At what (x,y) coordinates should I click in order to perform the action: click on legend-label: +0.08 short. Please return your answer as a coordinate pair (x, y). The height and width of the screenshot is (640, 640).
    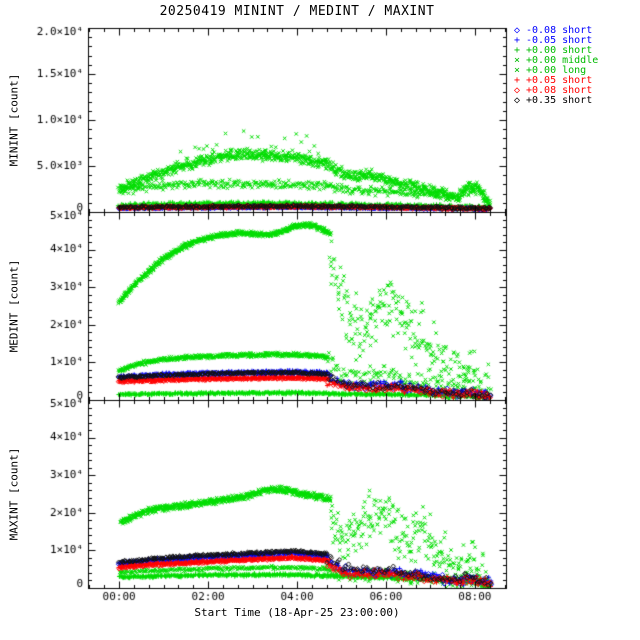
    Looking at the image, I should click on (559, 90).